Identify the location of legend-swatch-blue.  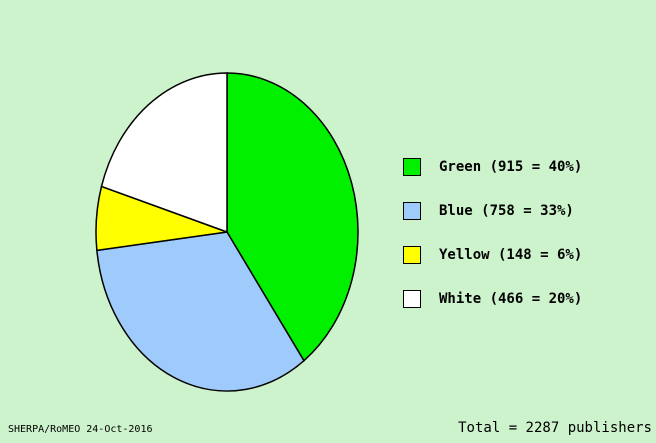
(412, 211).